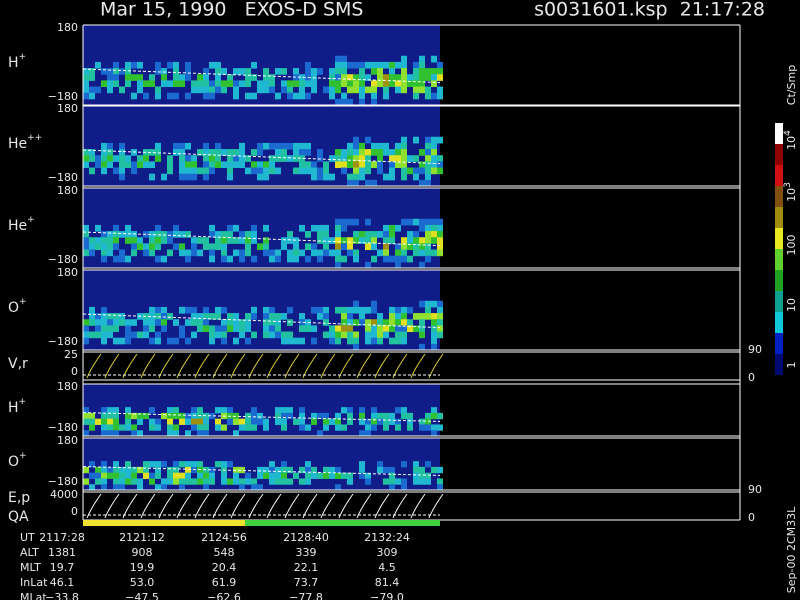  Describe the element at coordinates (33, 595) in the screenshot. I see `row-label: MLat` at that location.